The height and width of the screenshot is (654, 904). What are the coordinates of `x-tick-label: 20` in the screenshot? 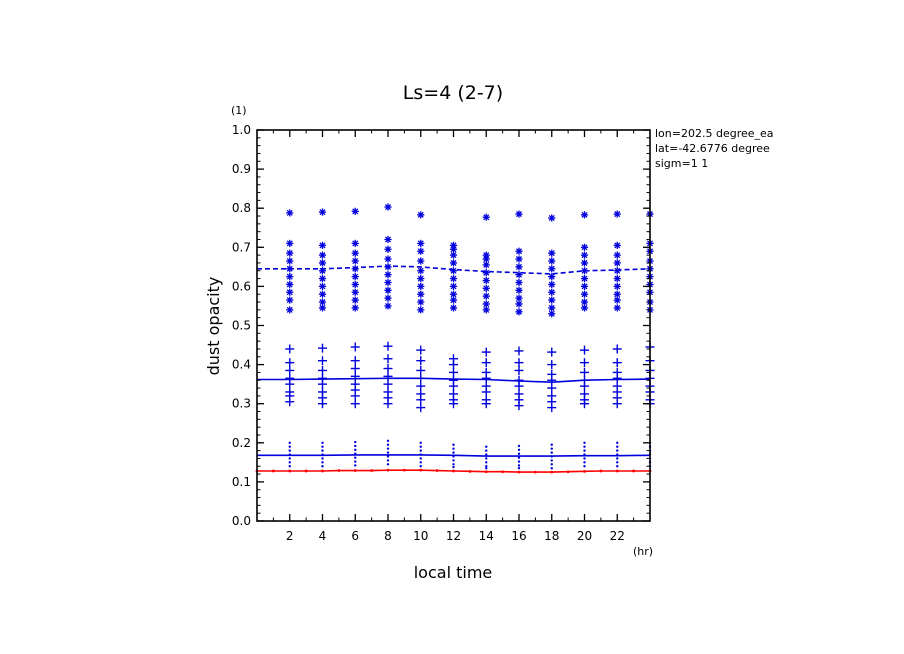 It's located at (584, 536).